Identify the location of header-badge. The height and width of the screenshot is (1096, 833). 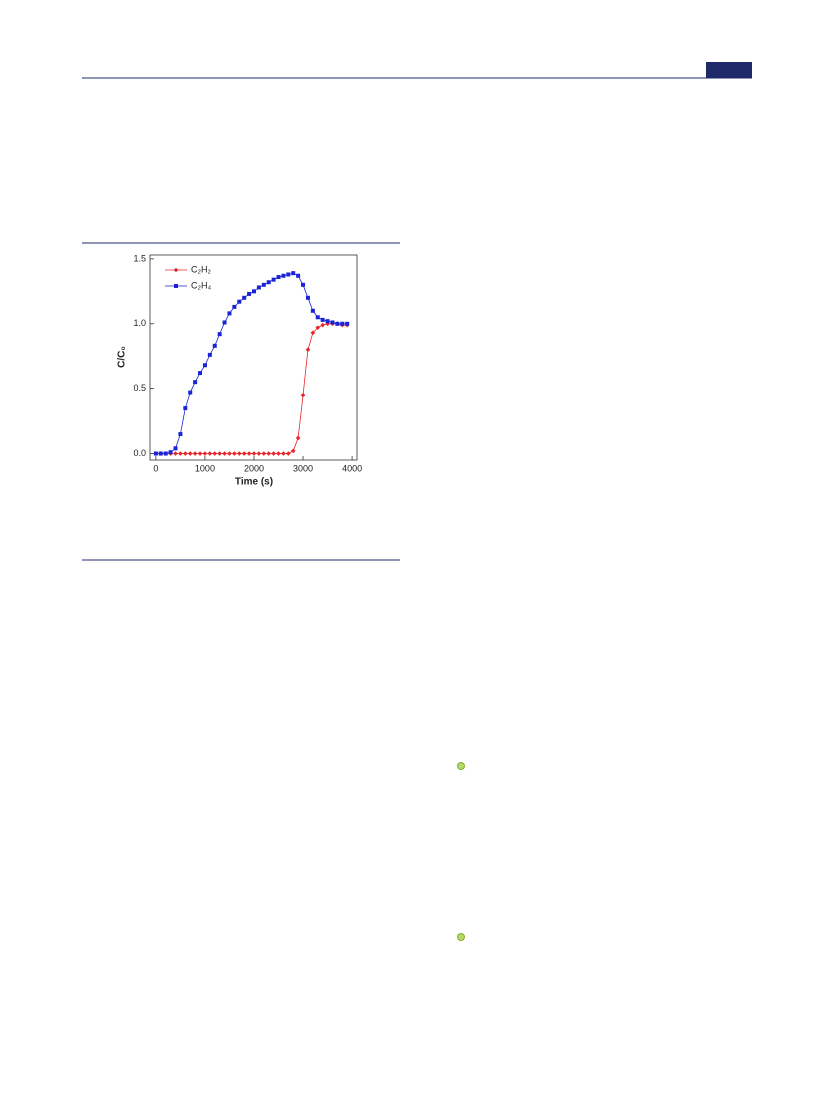
(729, 70).